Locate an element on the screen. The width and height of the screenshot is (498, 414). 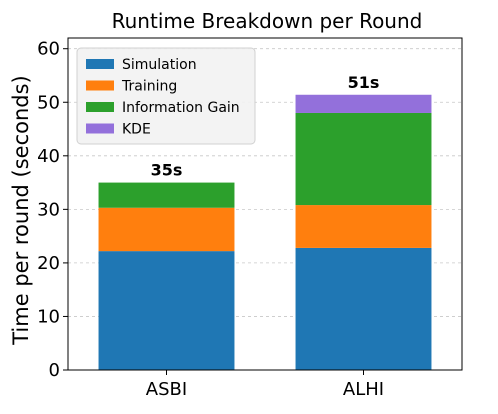
y-tick-label: 10 is located at coordinates (48, 316).